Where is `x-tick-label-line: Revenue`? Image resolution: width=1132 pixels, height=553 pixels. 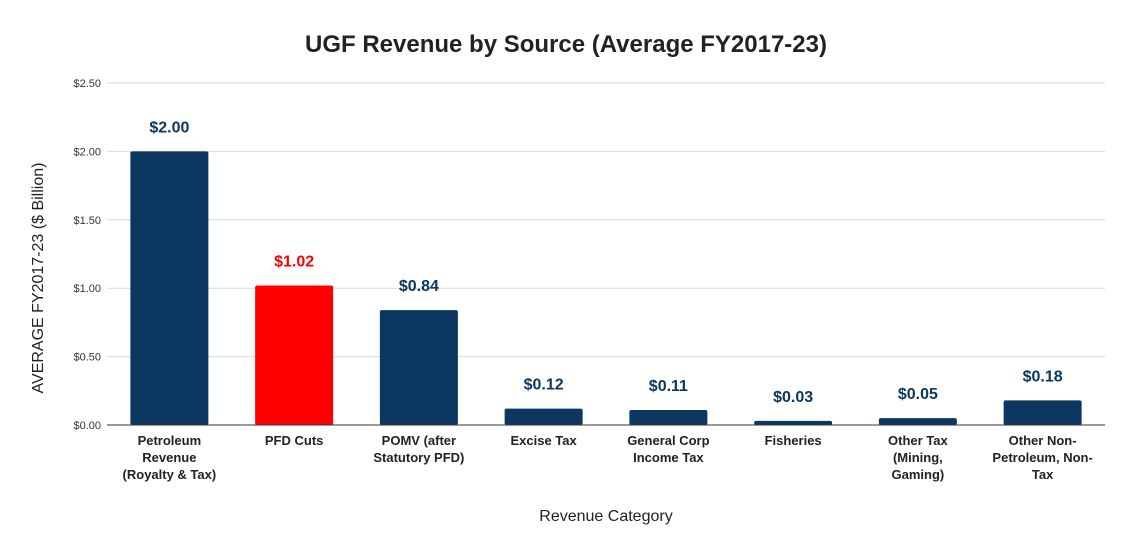
x-tick-label-line: Revenue is located at coordinates (169, 457).